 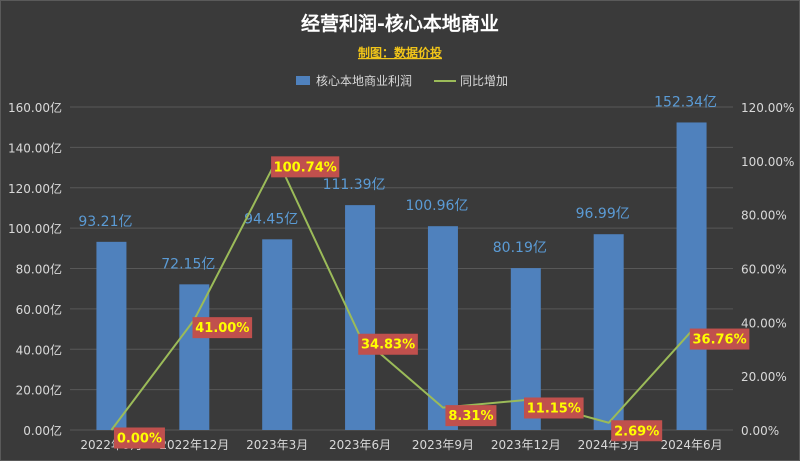 I want to click on pct-value-label: 100.74%, so click(x=305, y=167).